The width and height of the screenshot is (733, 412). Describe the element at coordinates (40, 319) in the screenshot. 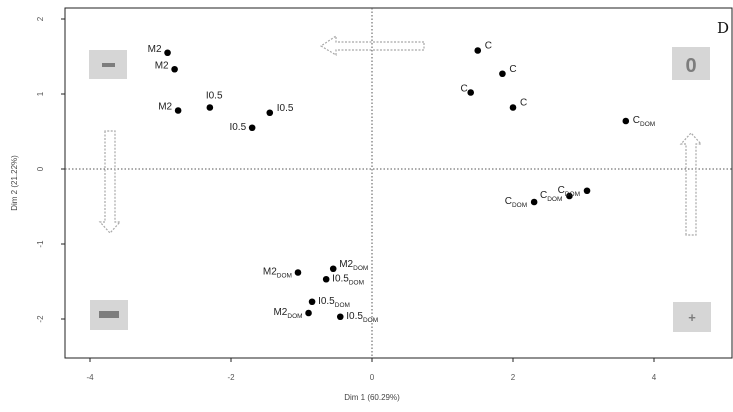

I see `y-tick-label: -2` at that location.